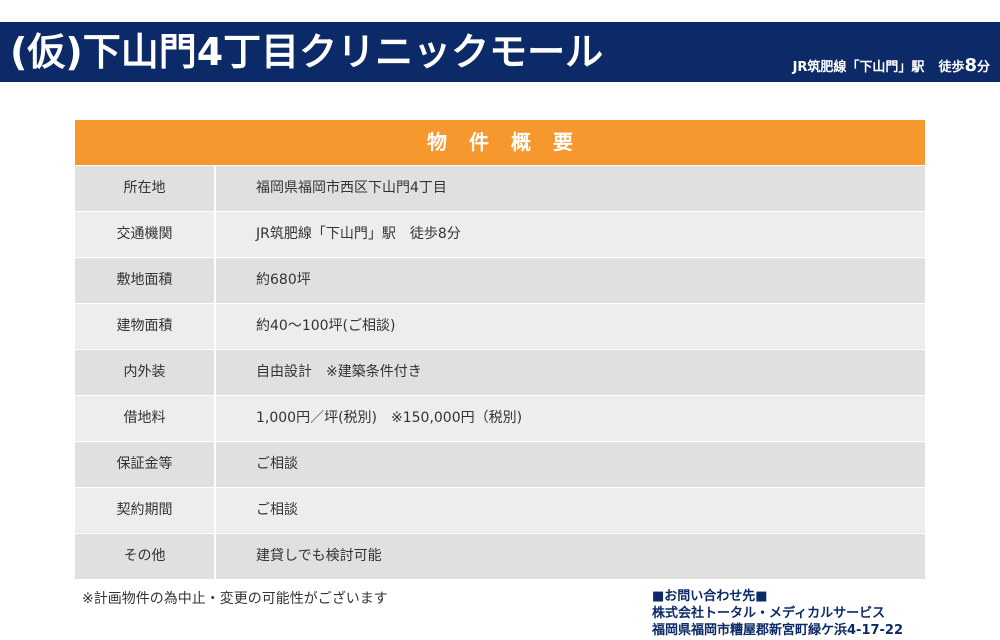 The width and height of the screenshot is (1000, 640). What do you see at coordinates (500, 234) in the screenshot?
I see `table-row: 交通機関 JR筑肥線「下山門」駅 徒歩8分` at bounding box center [500, 234].